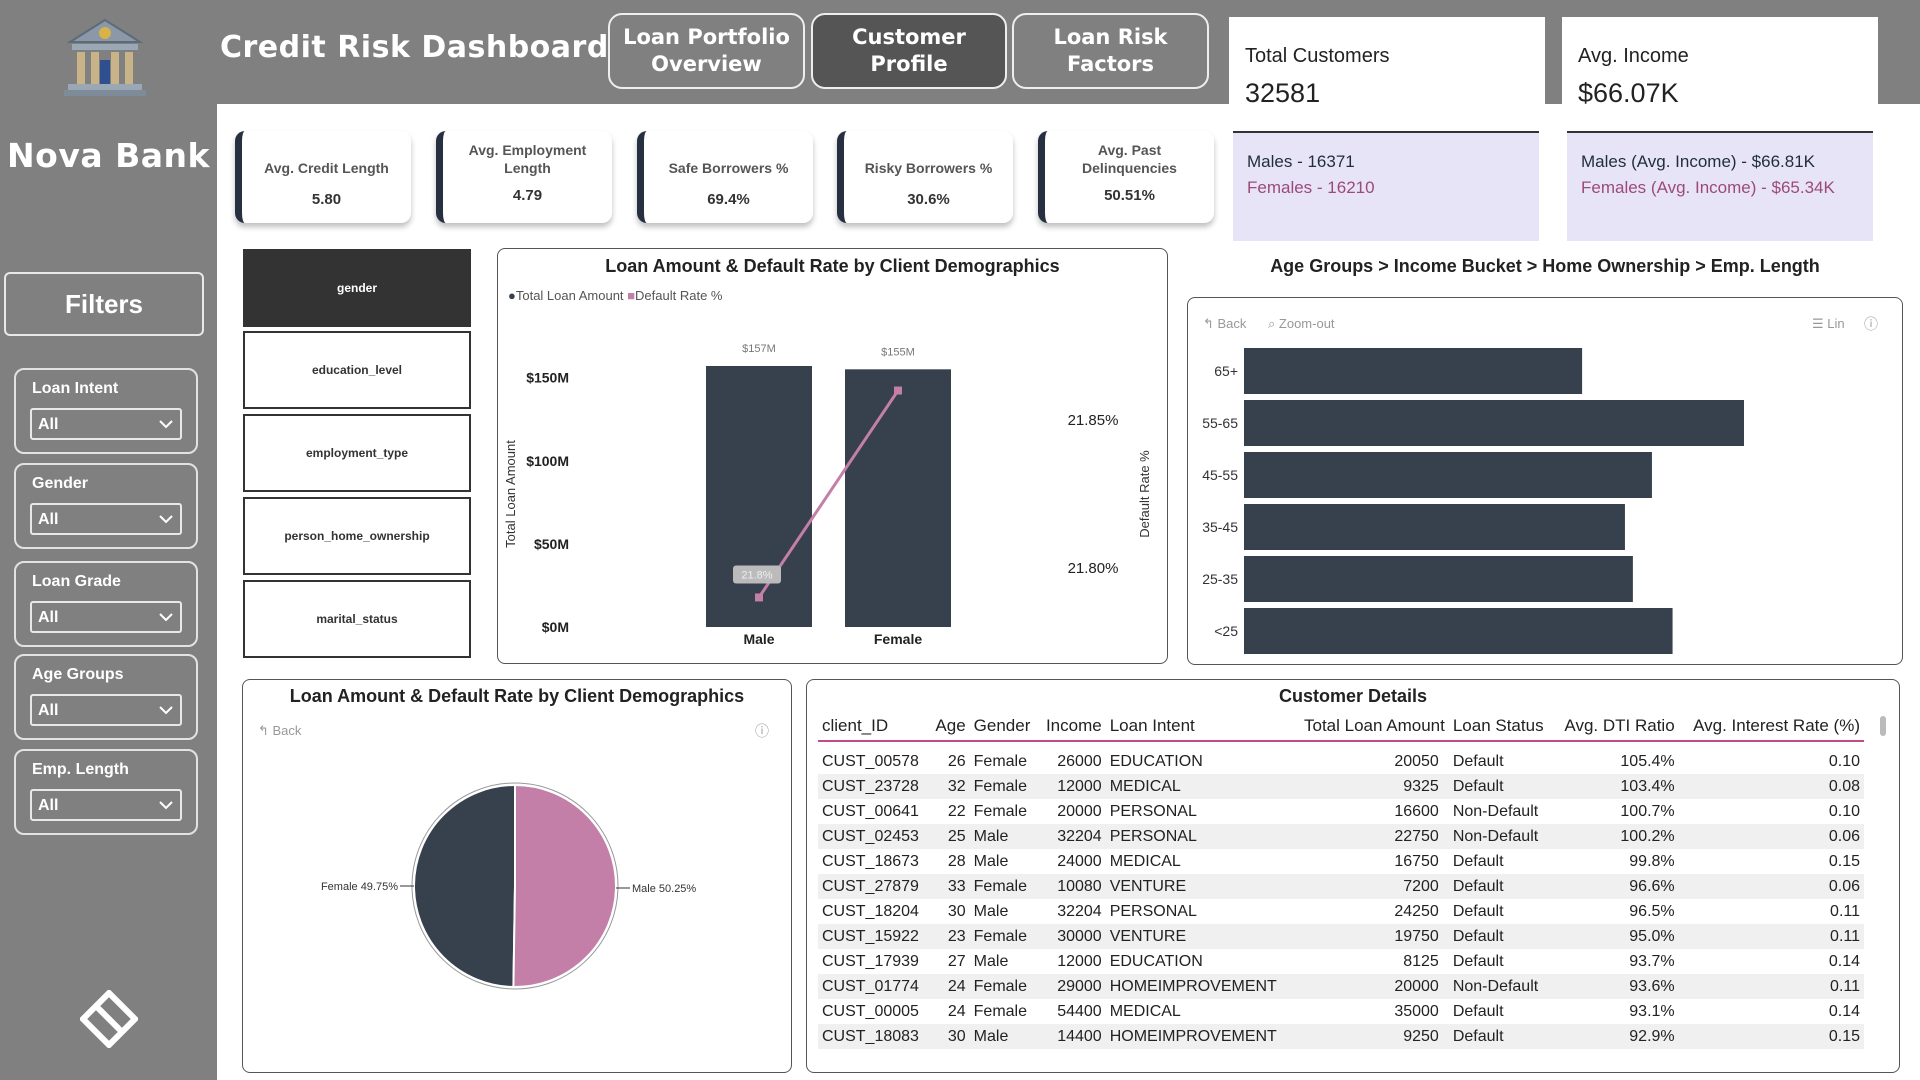 This screenshot has height=1080, width=1920. I want to click on nav-loan-risk-factors: Loan Risk Factors, so click(1110, 51).